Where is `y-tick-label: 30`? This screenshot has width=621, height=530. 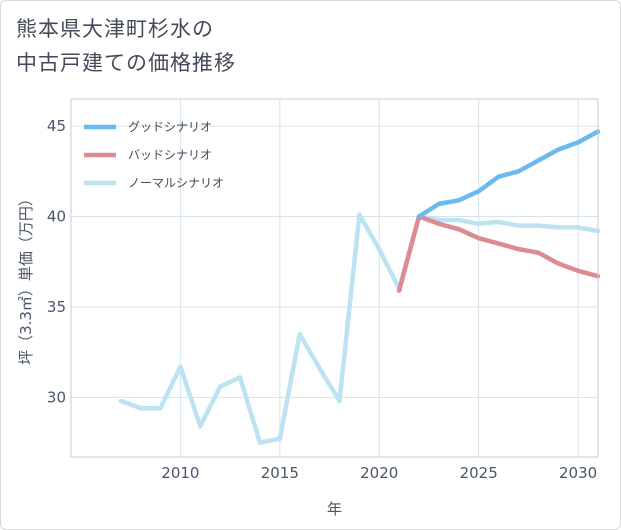
y-tick-label: 30 is located at coordinates (56, 397).